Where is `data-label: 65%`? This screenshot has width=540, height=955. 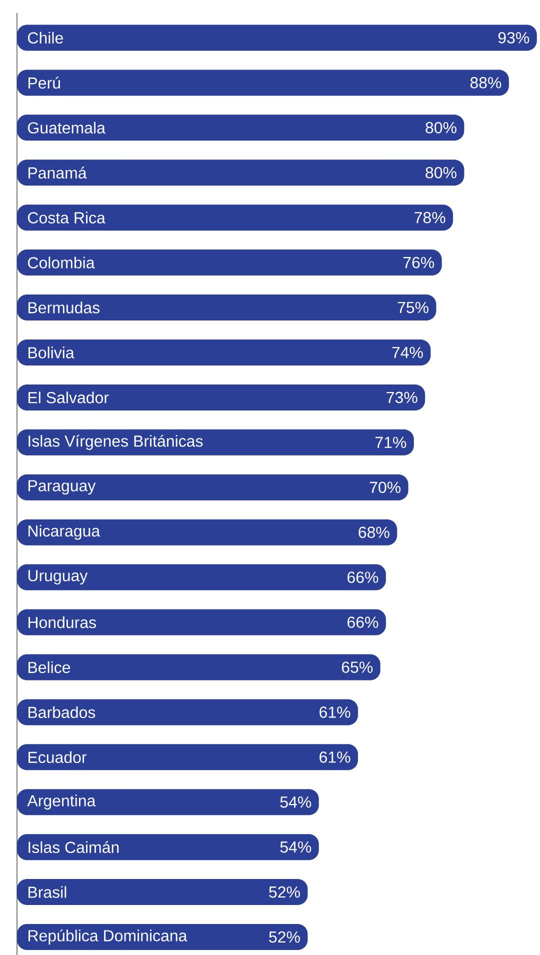
data-label: 65% is located at coordinates (357, 667).